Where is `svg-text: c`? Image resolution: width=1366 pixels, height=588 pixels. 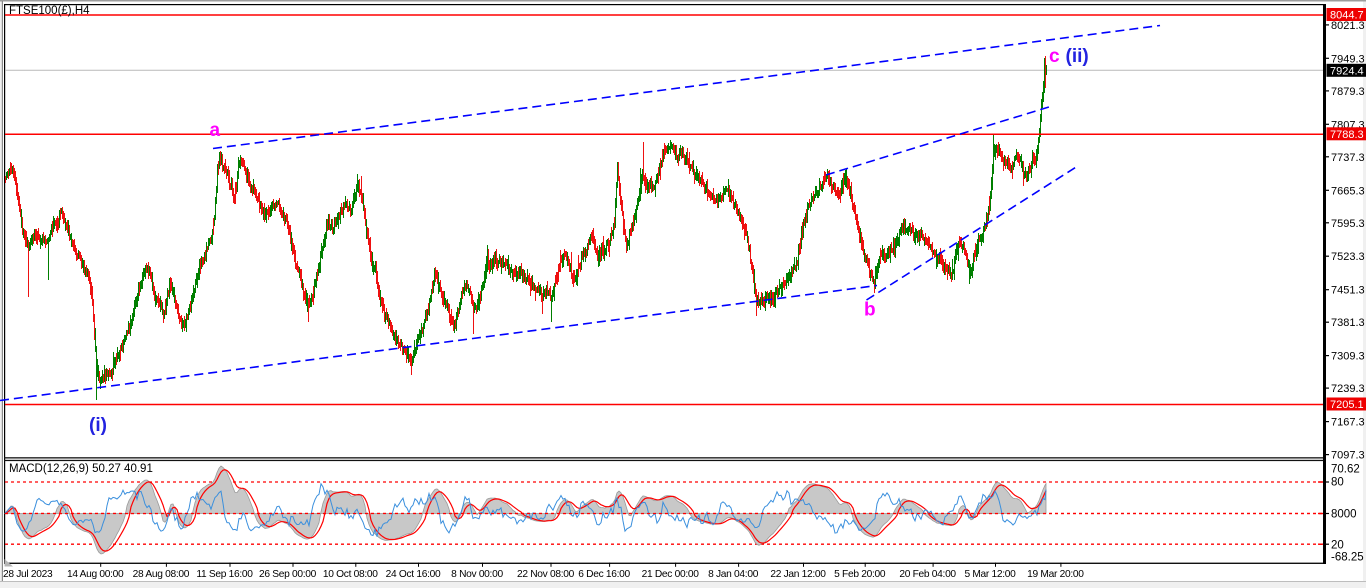
svg-text: c is located at coordinates (1054, 56).